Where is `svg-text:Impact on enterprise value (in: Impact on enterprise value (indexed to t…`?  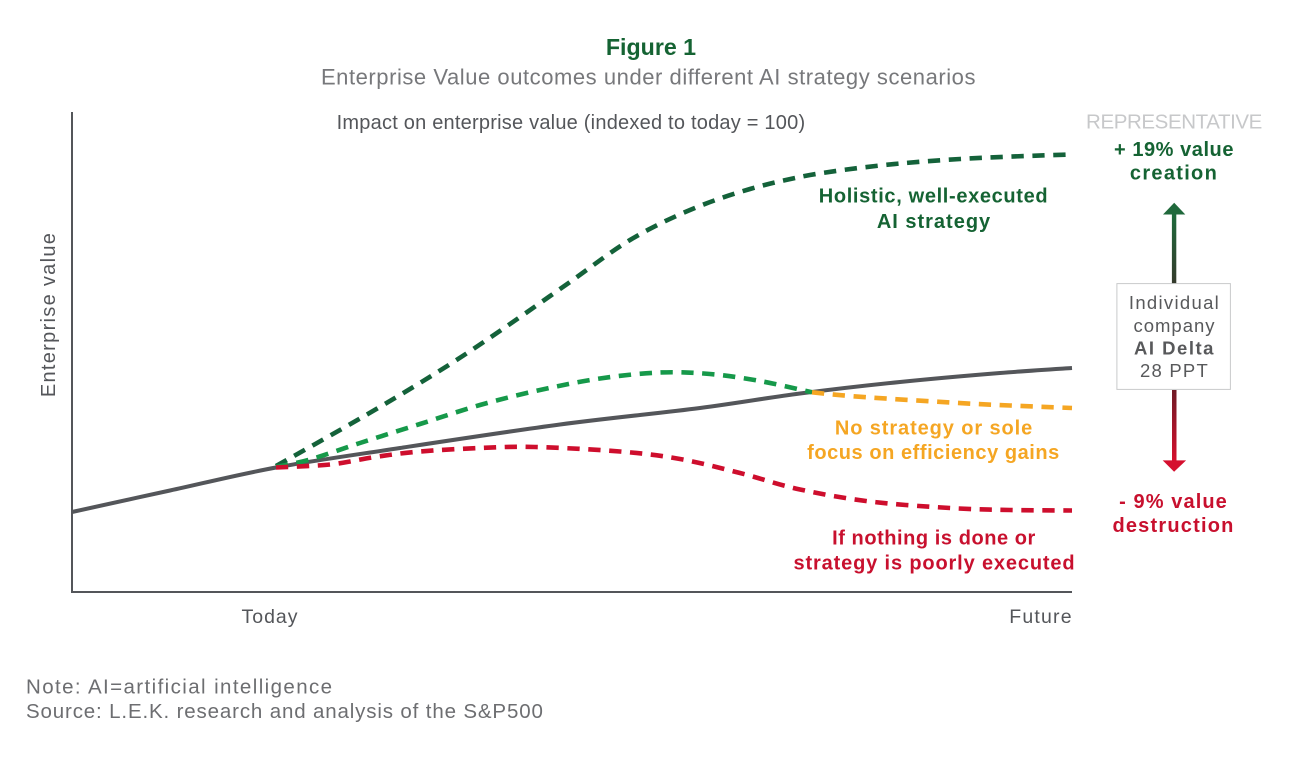
svg-text:Impact on enterprise value (in: Impact on enterprise value (indexed to t… is located at coordinates (571, 123).